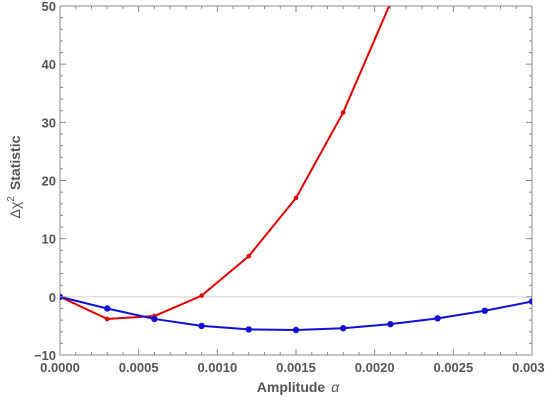 Image resolution: width=545 pixels, height=400 pixels. Describe the element at coordinates (217, 367) in the screenshot. I see `x-tick-label: 0.0010` at that location.